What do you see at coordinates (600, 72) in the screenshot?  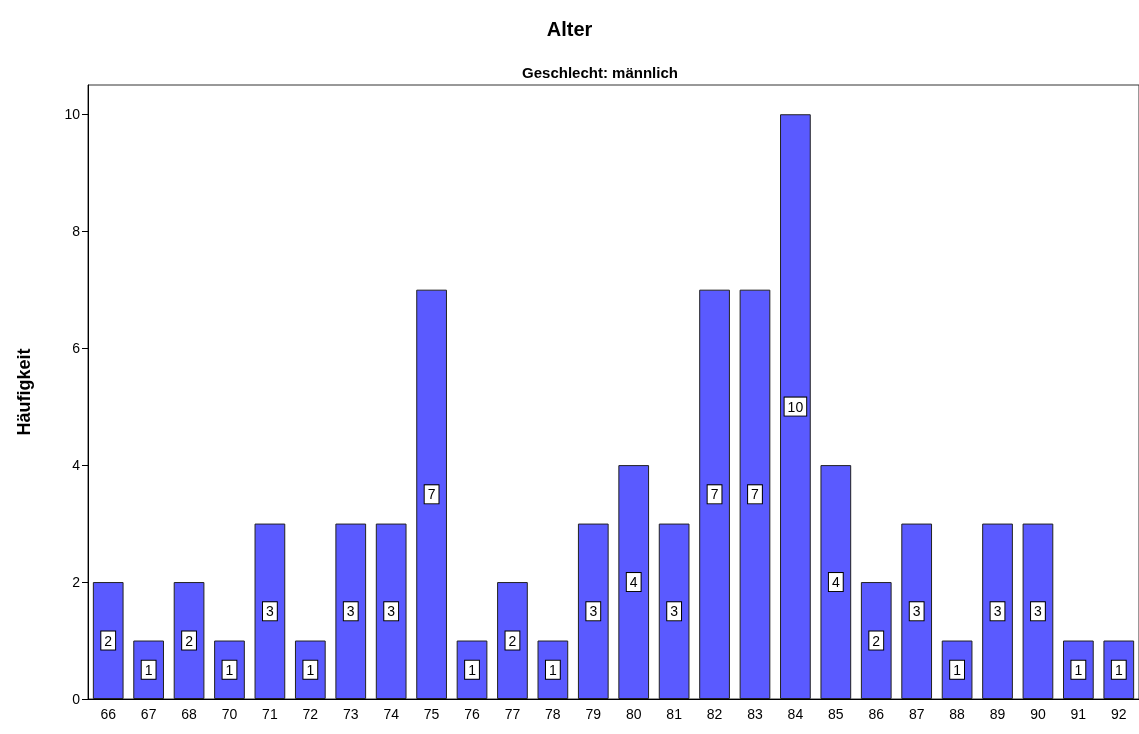 I see `chart-subtitle: Geschlecht: männlich` at bounding box center [600, 72].